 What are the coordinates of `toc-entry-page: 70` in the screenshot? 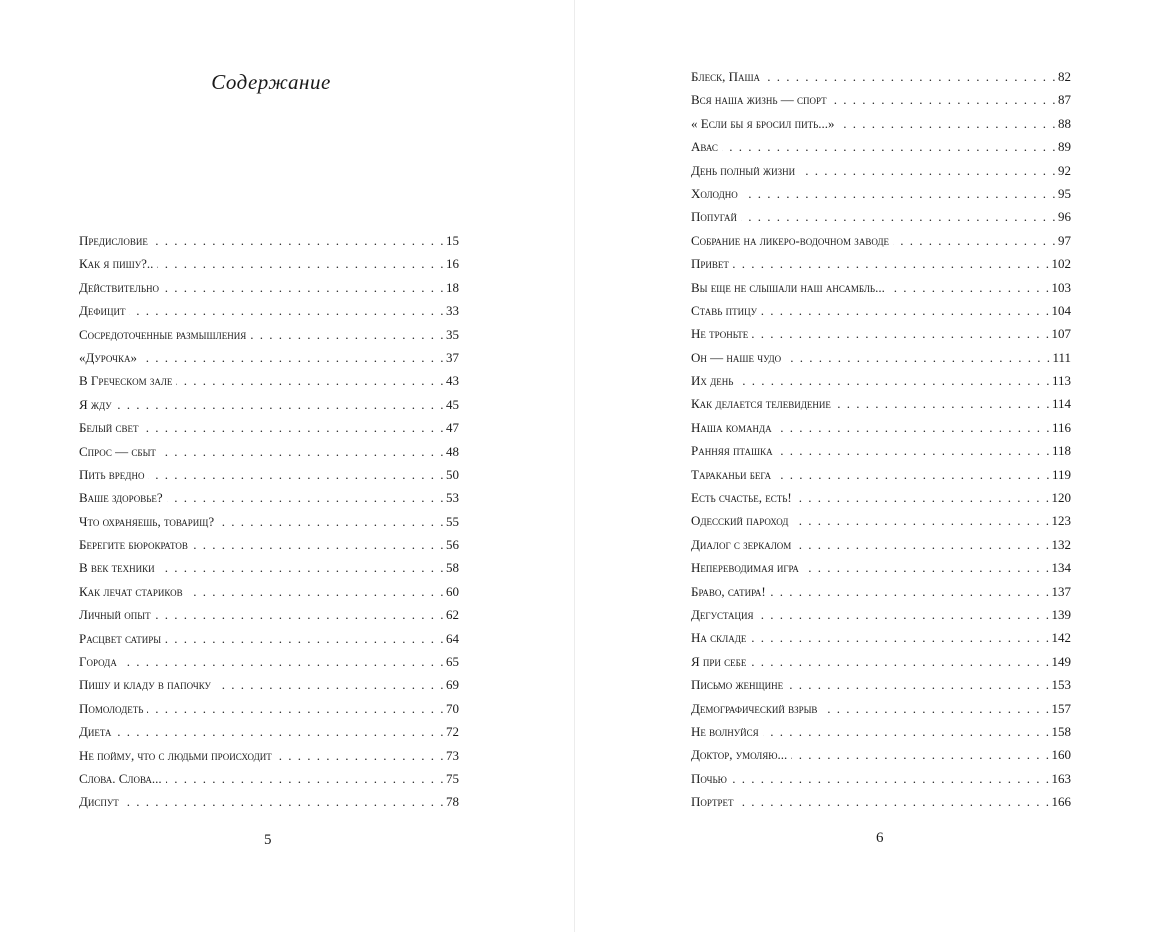 It's located at (452, 708).